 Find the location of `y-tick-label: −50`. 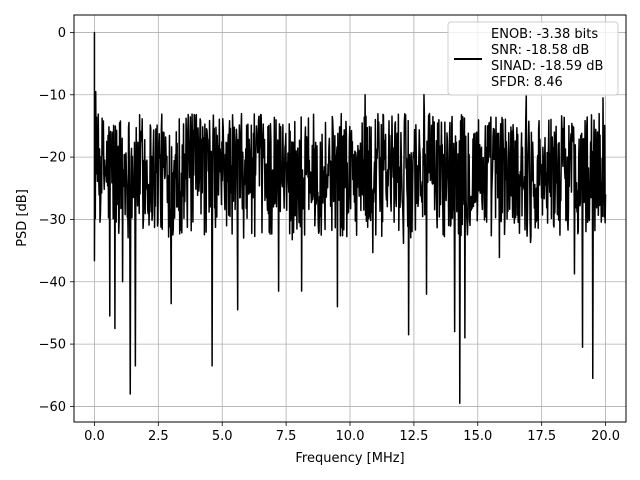

y-tick-label: −50 is located at coordinates (52, 345).